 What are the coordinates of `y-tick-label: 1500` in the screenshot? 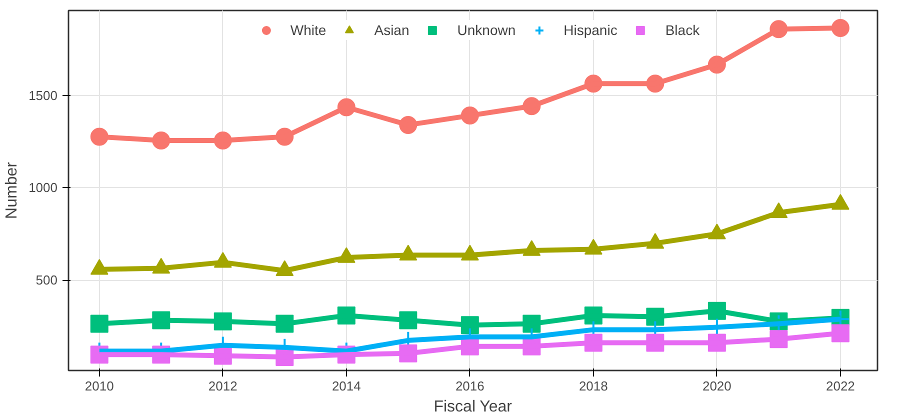 It's located at (43, 95).